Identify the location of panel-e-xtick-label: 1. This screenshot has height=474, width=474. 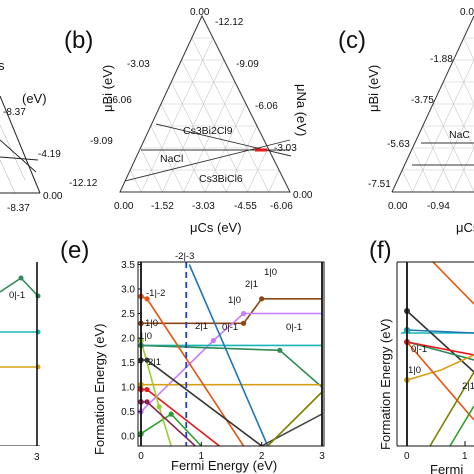
(202, 456).